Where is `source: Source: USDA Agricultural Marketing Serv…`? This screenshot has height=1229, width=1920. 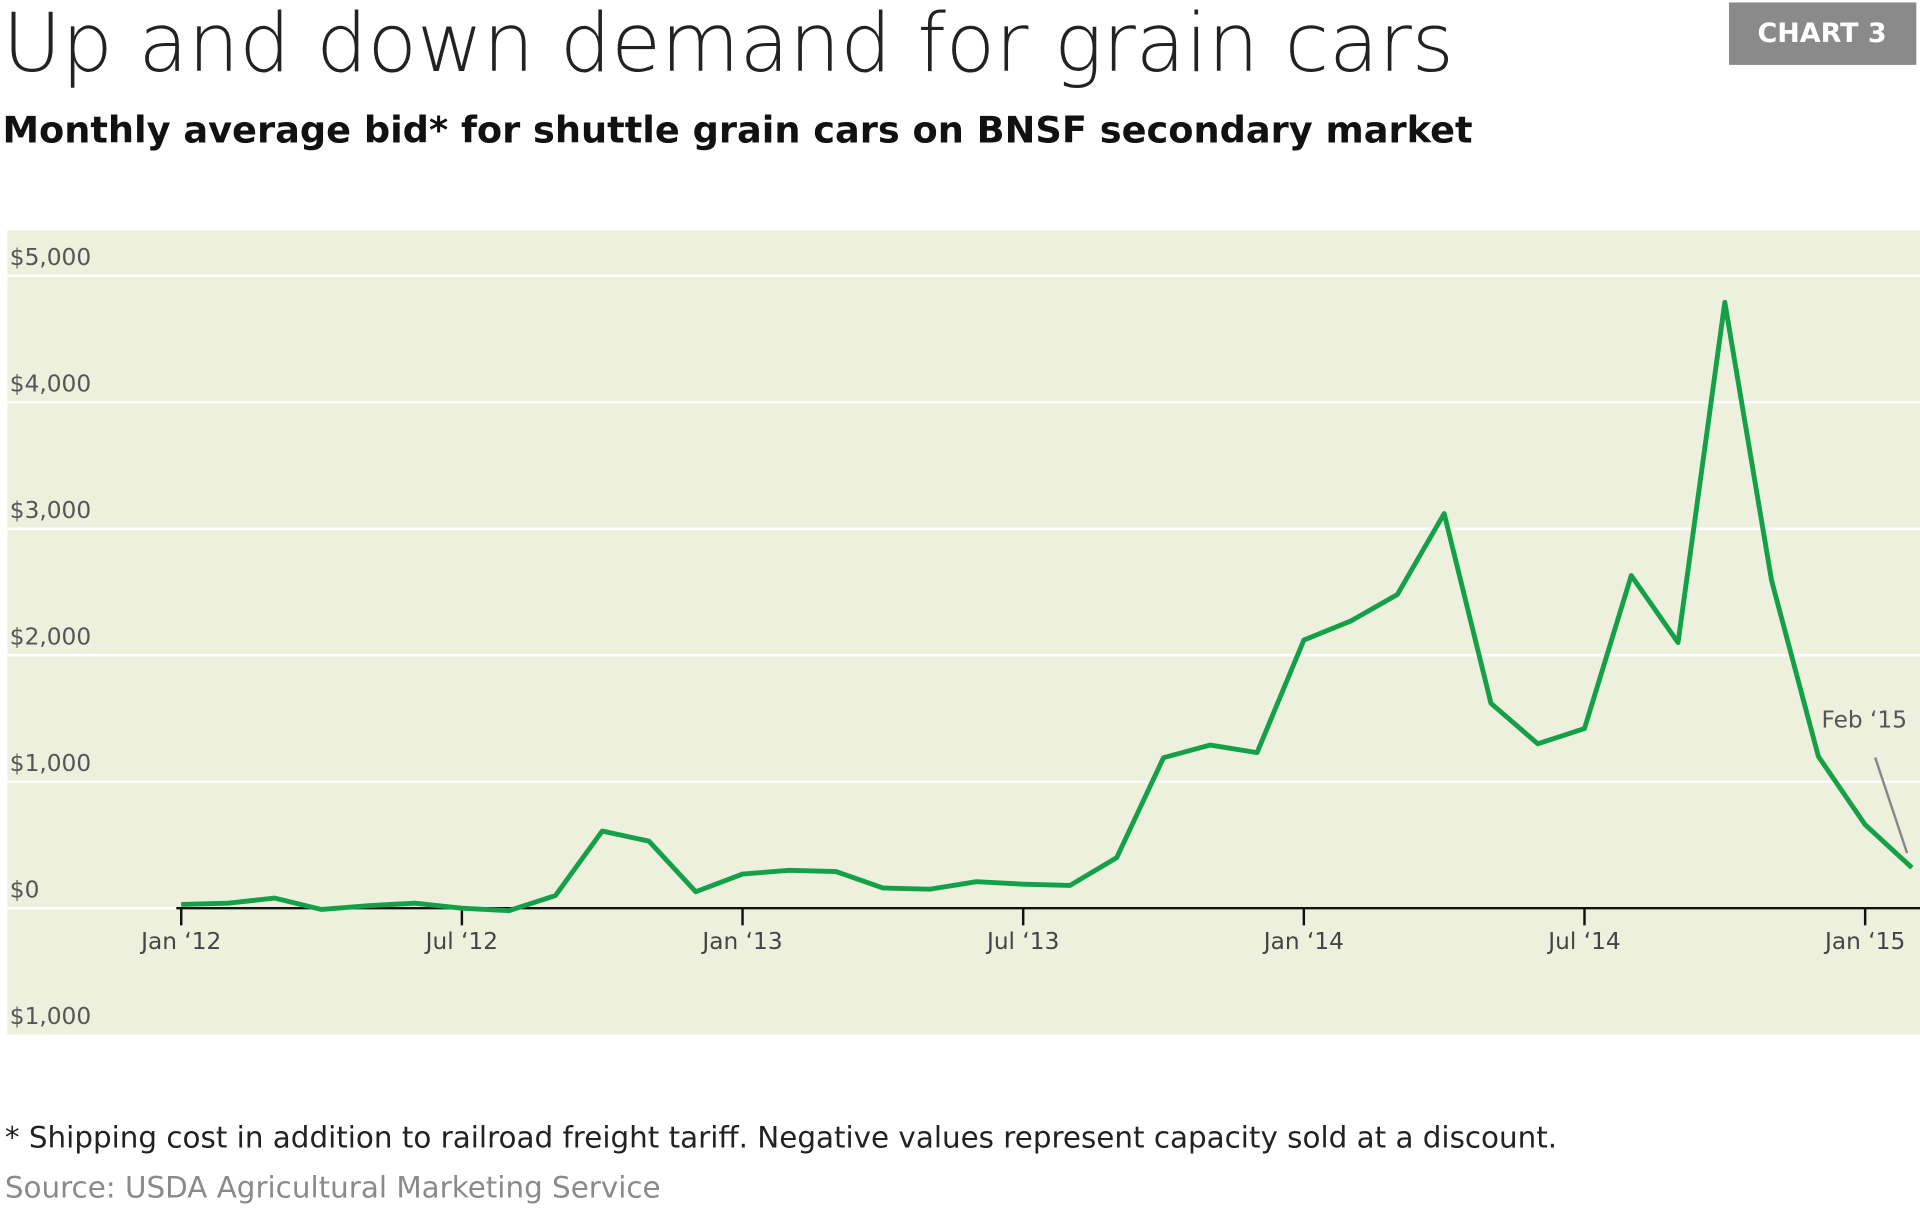 source: Source: USDA Agricultural Marketing Serv… is located at coordinates (333, 1187).